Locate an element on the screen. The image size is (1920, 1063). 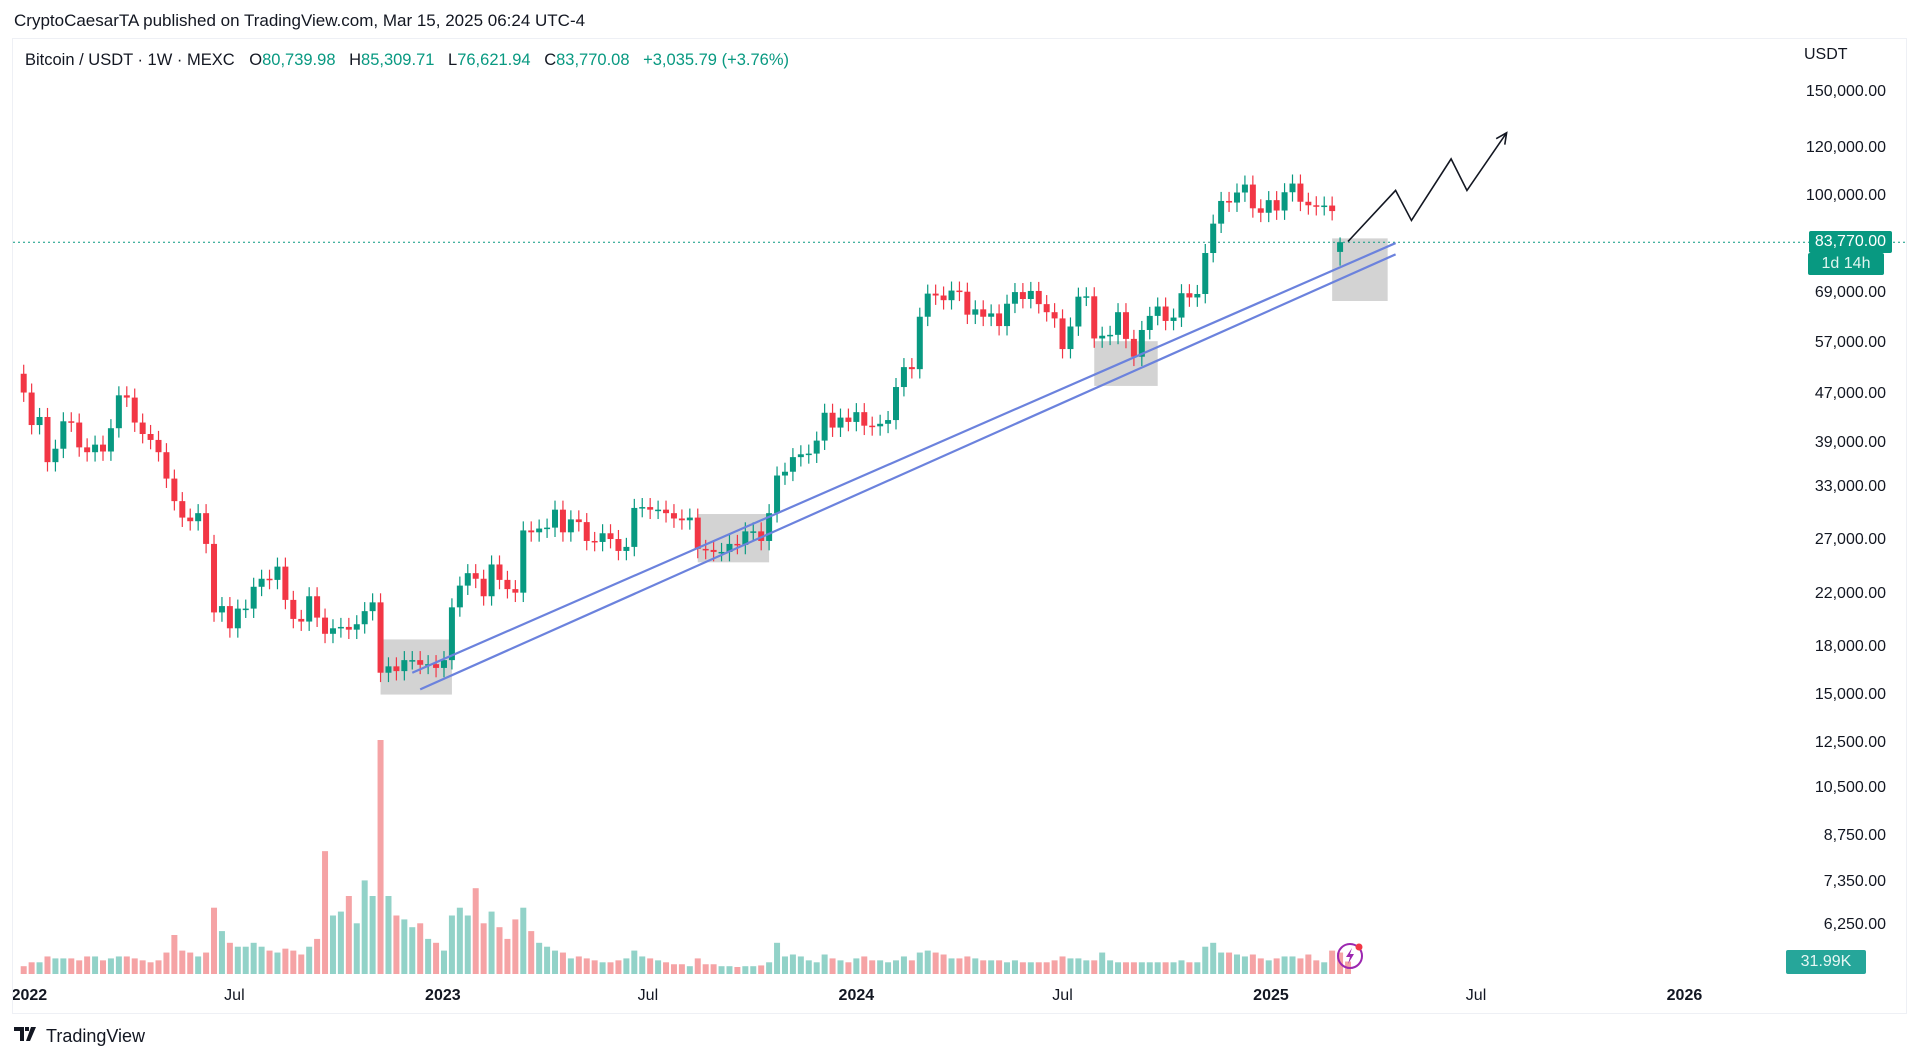
projection-path is located at coordinates (1427, 187).